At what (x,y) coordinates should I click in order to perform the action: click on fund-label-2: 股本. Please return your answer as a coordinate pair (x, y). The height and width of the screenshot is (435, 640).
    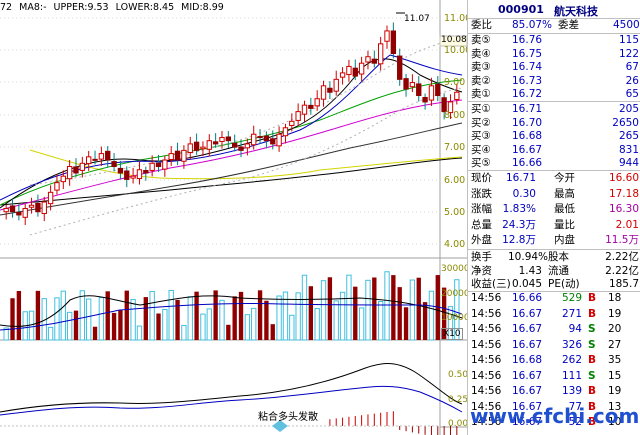
    Looking at the image, I should click on (558, 257).